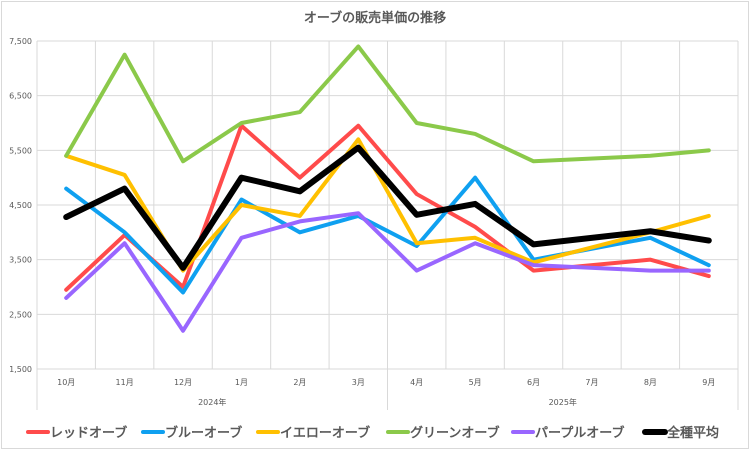 This screenshot has height=450, width=750. Describe the element at coordinates (20, 96) in the screenshot. I see `y-tick-label: 6,500` at that location.